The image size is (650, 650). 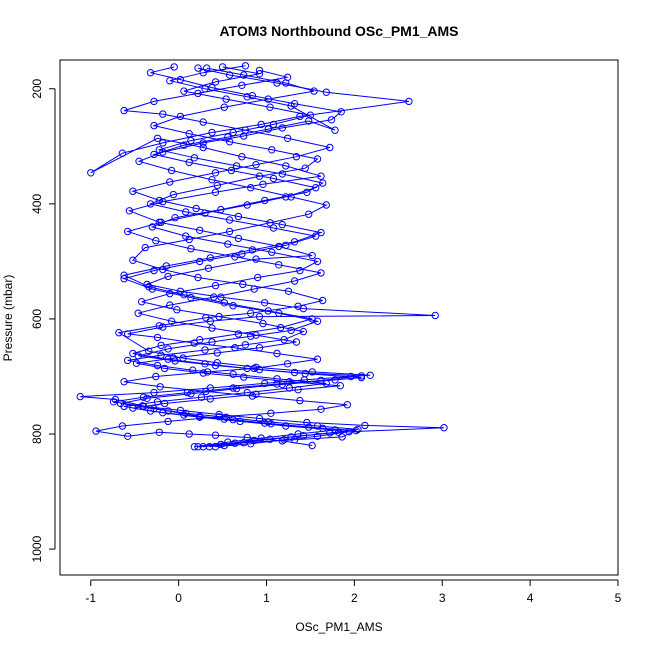 What do you see at coordinates (338, 31) in the screenshot?
I see `chart-title: ATOM3 Northbound OSc_PM1_AMS` at bounding box center [338, 31].